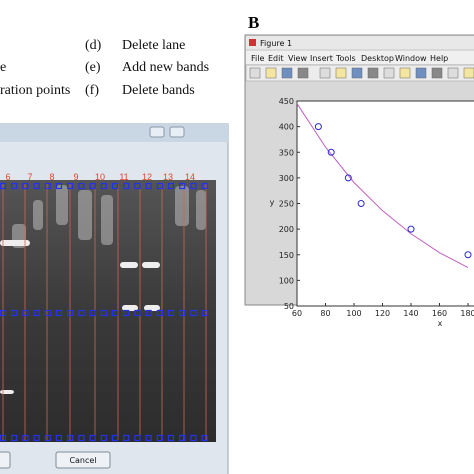  Describe the element at coordinates (201, 210) in the screenshot. I see `smear` at that location.